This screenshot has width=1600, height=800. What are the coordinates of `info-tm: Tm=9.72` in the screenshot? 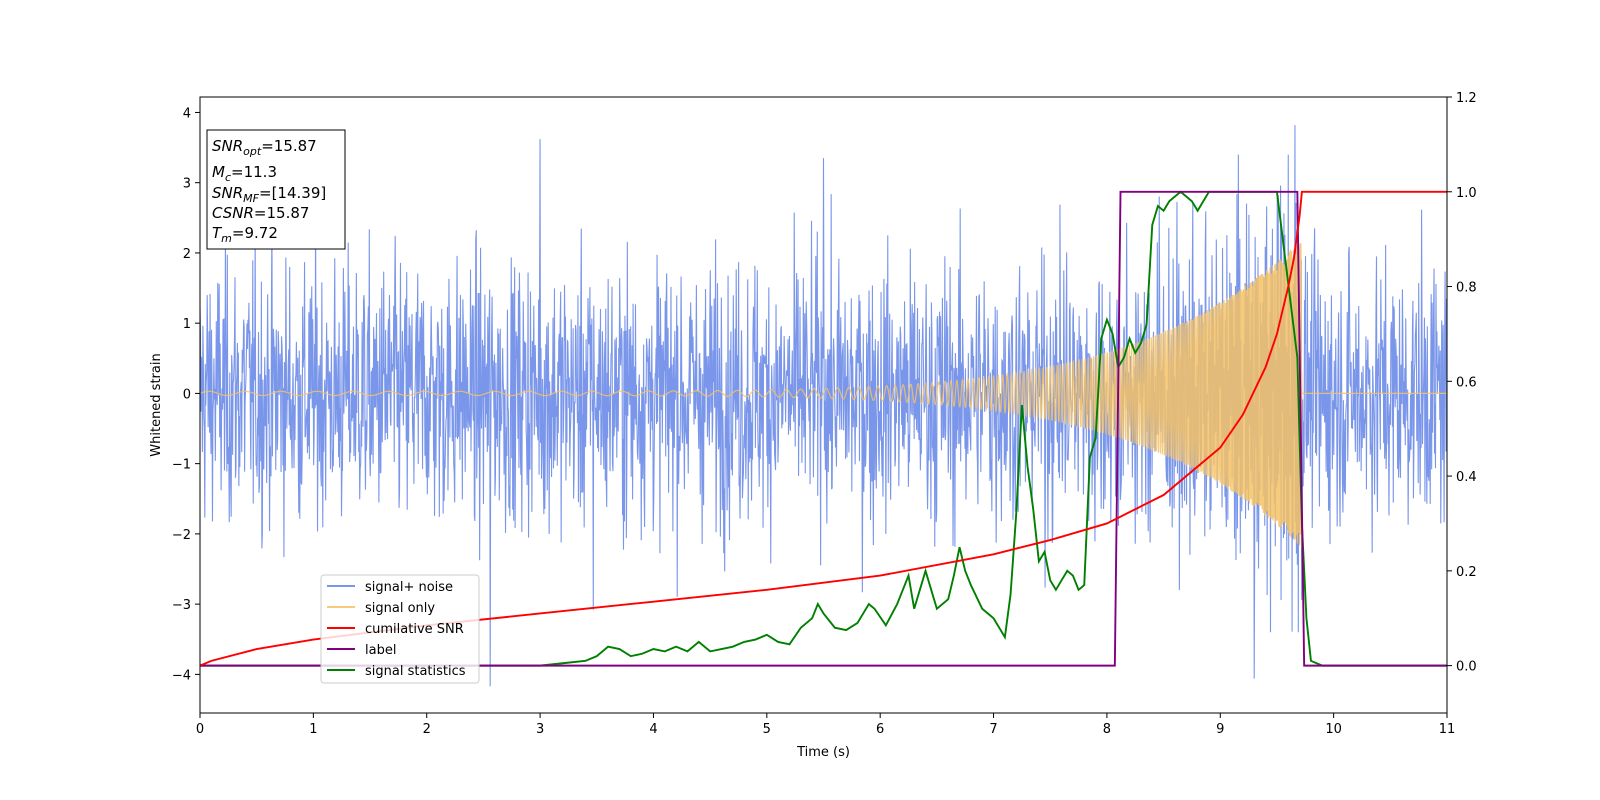 It's located at (245, 234).